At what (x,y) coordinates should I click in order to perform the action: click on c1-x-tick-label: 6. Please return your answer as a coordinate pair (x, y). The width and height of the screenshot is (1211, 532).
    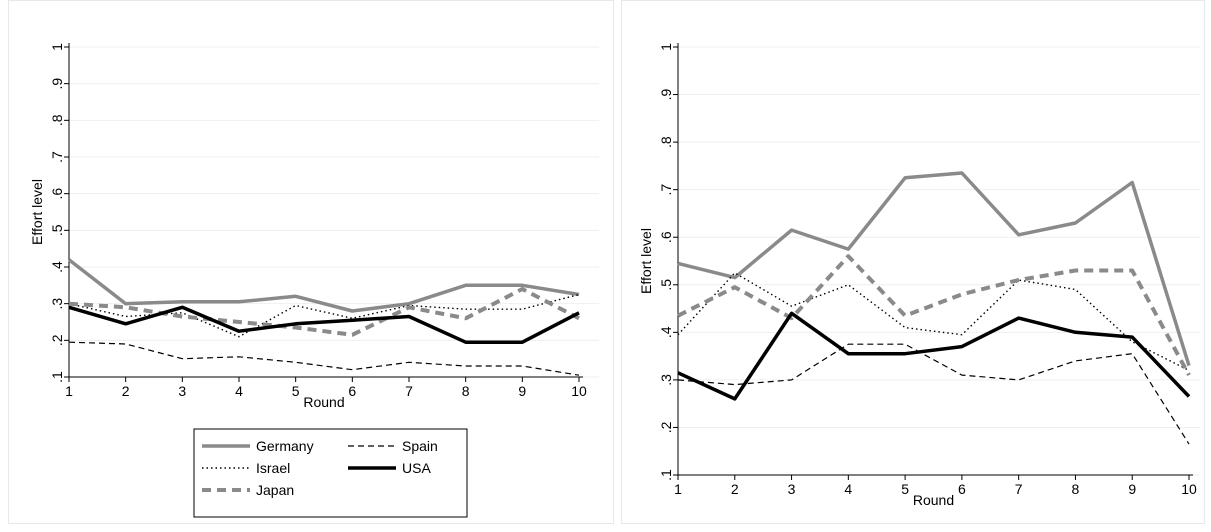
    Looking at the image, I should click on (962, 489).